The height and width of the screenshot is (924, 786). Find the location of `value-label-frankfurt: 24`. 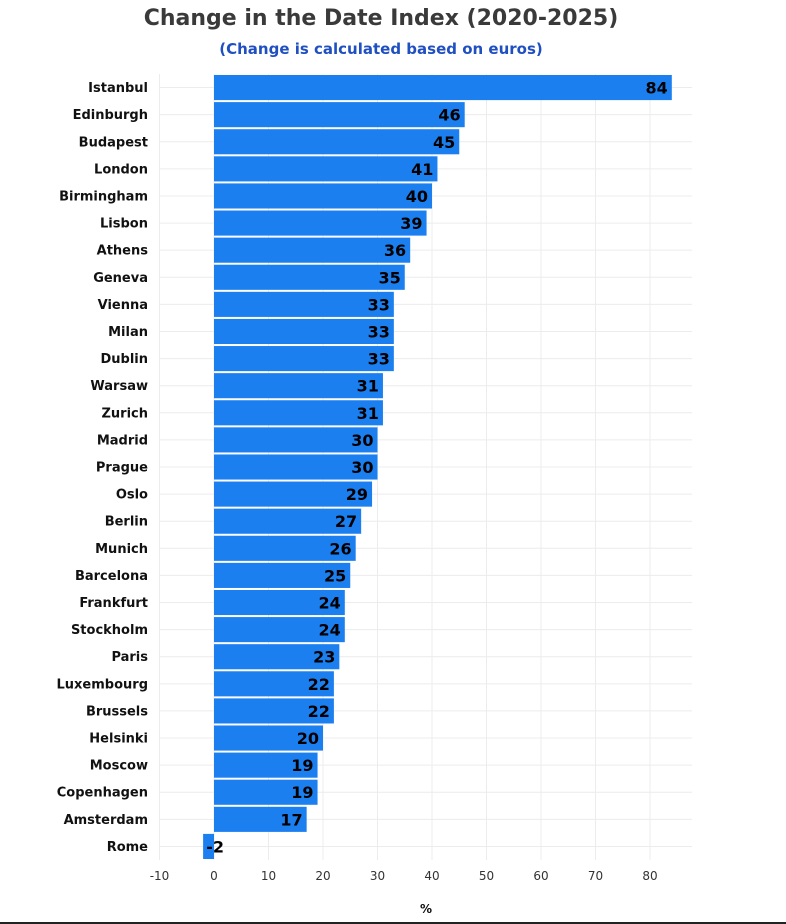

value-label-frankfurt: 24 is located at coordinates (330, 603).